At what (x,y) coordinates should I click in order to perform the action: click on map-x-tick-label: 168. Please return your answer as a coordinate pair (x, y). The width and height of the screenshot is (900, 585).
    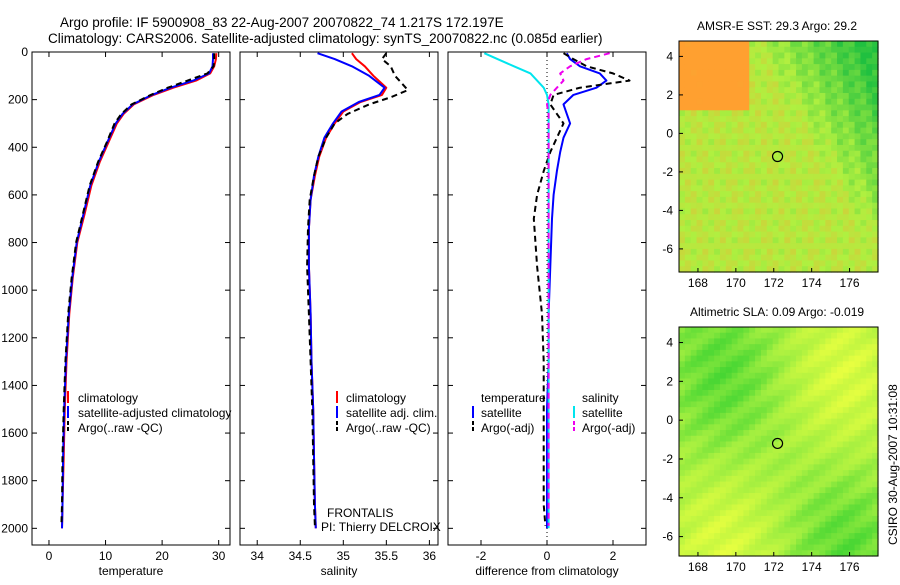
    Looking at the image, I should click on (698, 567).